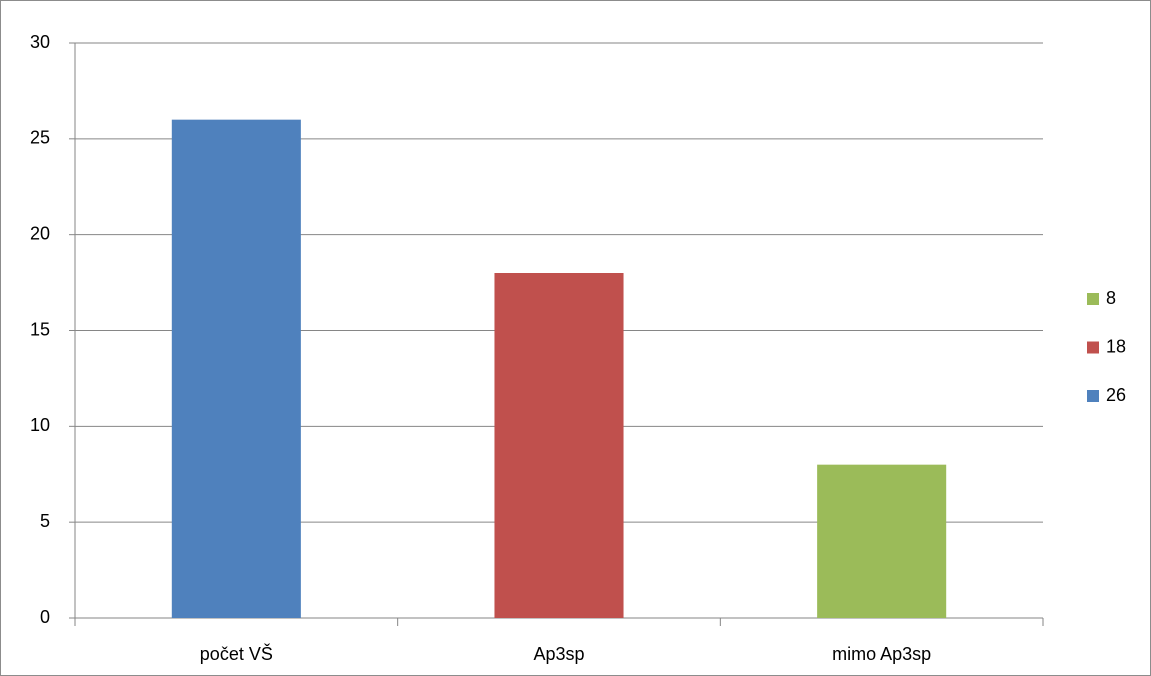 This screenshot has width=1151, height=676. I want to click on y-tick-label: 15, so click(40, 329).